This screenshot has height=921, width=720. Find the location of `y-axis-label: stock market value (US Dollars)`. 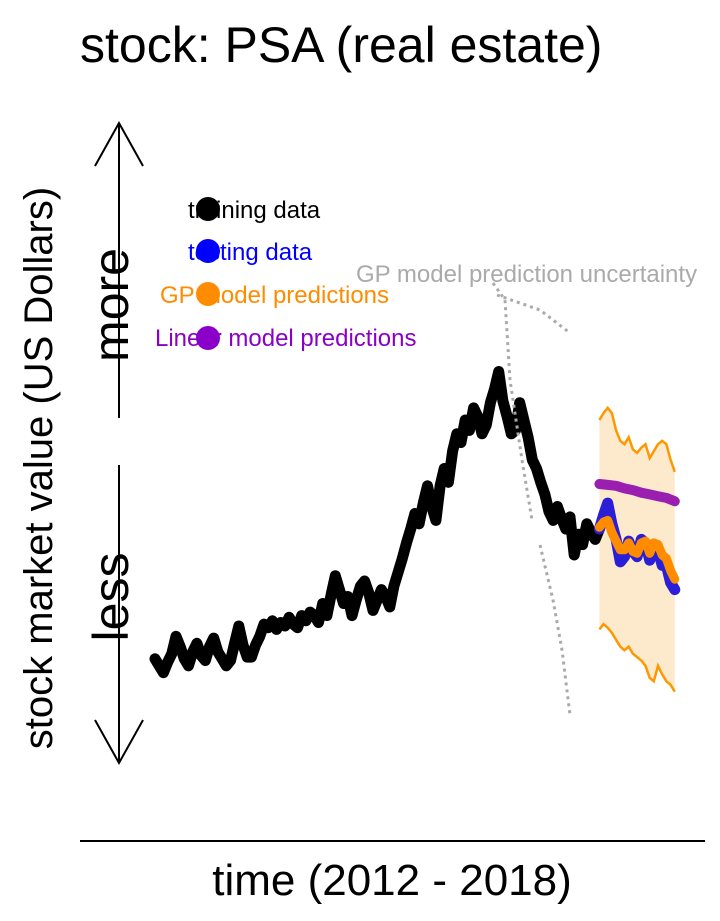

y-axis-label: stock market value (US Dollars) is located at coordinates (39, 468).